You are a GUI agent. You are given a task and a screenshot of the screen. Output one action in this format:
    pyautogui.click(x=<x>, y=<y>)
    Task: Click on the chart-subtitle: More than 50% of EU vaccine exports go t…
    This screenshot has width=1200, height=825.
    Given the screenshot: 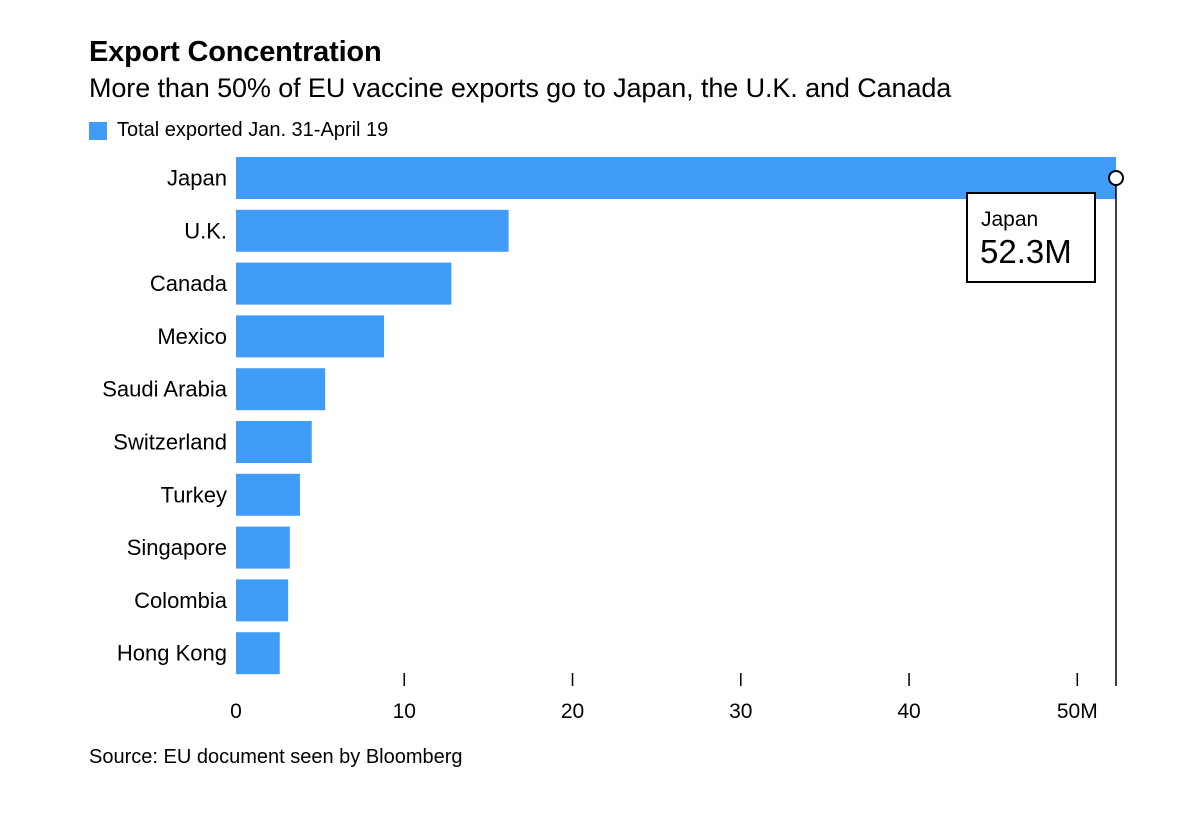 What is the action you would take?
    pyautogui.click(x=520, y=88)
    